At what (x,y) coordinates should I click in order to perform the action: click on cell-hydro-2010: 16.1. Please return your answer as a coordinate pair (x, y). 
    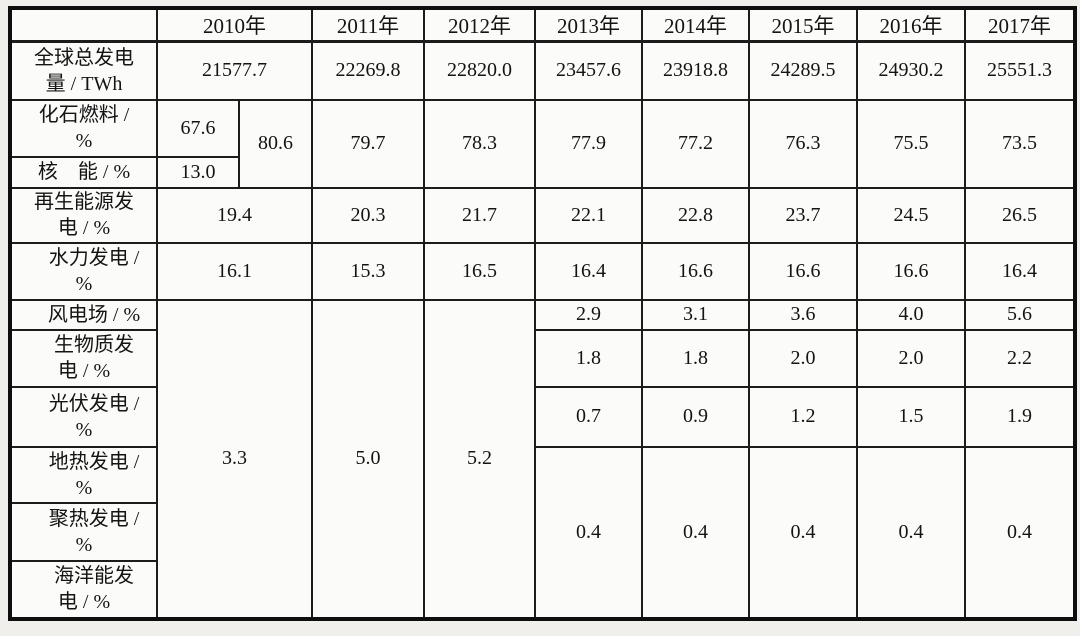
    Looking at the image, I should click on (234, 271).